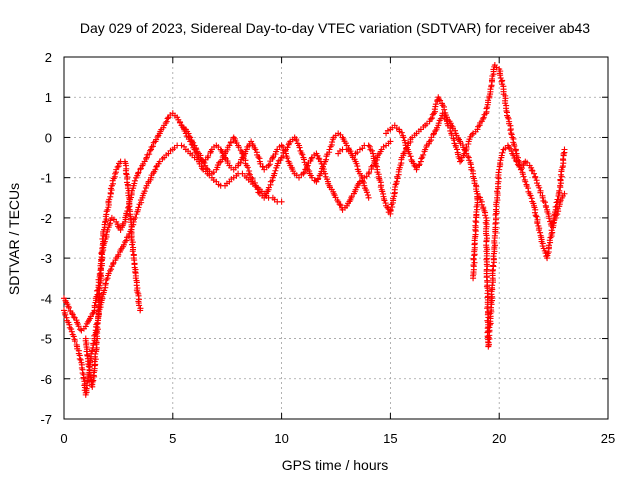 The width and height of the screenshot is (640, 480). What do you see at coordinates (48, 57) in the screenshot?
I see `y-tick-label: 2` at bounding box center [48, 57].